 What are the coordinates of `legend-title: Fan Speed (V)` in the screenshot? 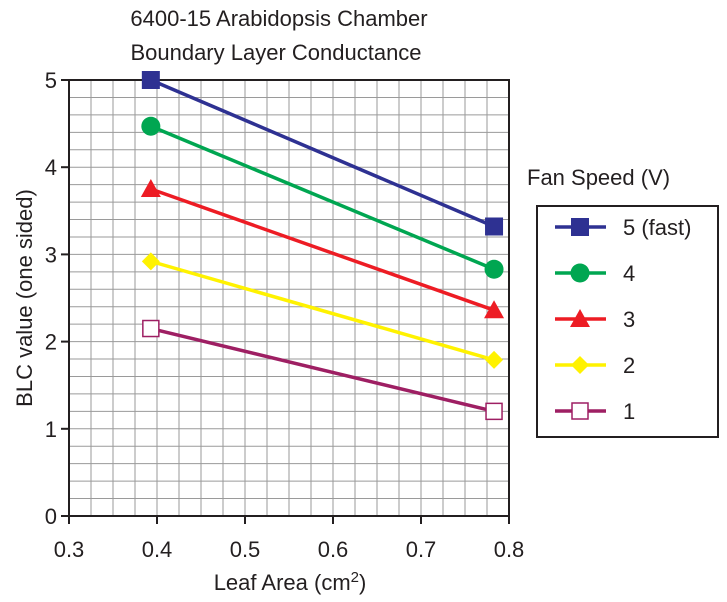 It's located at (598, 177).